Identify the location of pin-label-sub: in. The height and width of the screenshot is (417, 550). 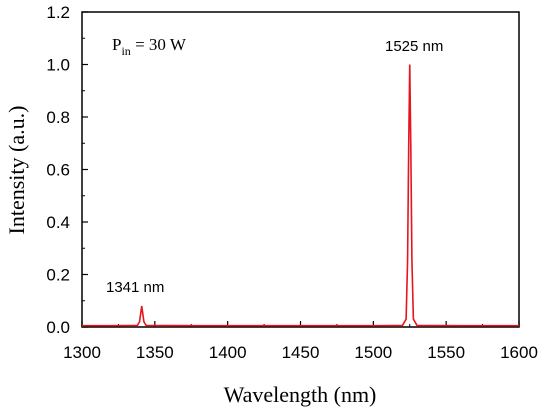
(125, 51).